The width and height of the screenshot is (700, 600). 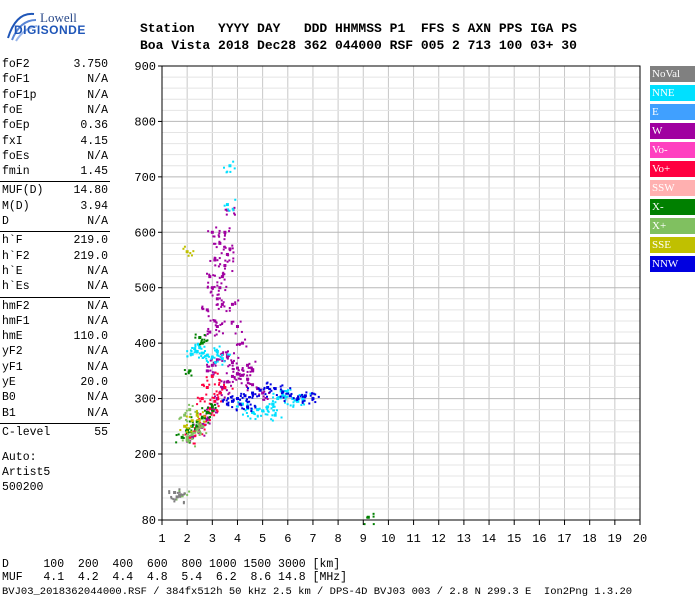 What do you see at coordinates (464, 539) in the screenshot?
I see `x-tick-label: 13` at bounding box center [464, 539].